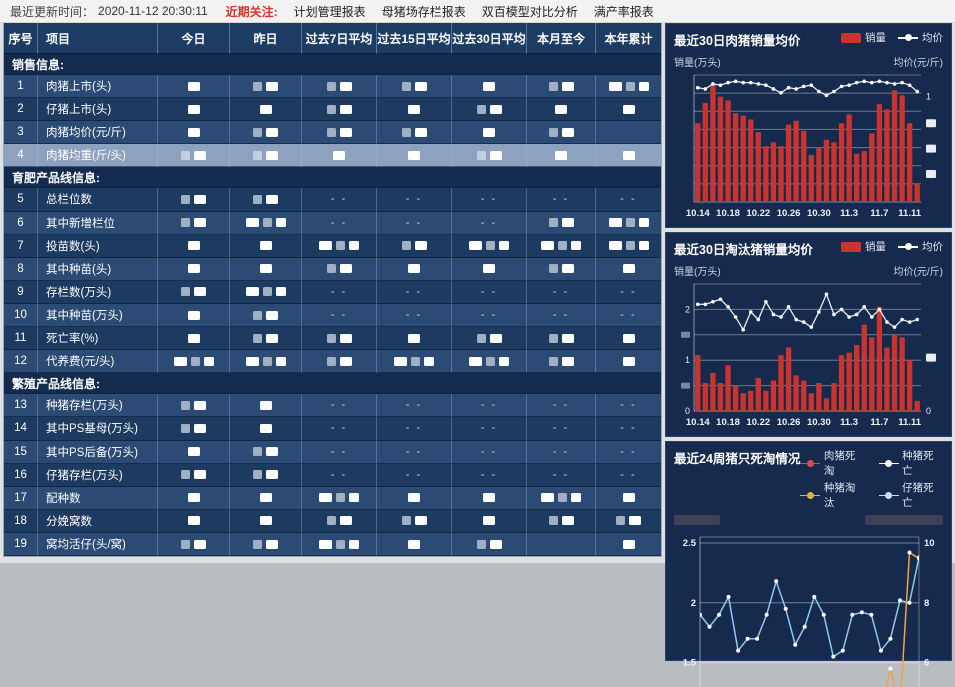 The width and height of the screenshot is (955, 687). I want to click on row-index-cell: 11, so click(20, 339).